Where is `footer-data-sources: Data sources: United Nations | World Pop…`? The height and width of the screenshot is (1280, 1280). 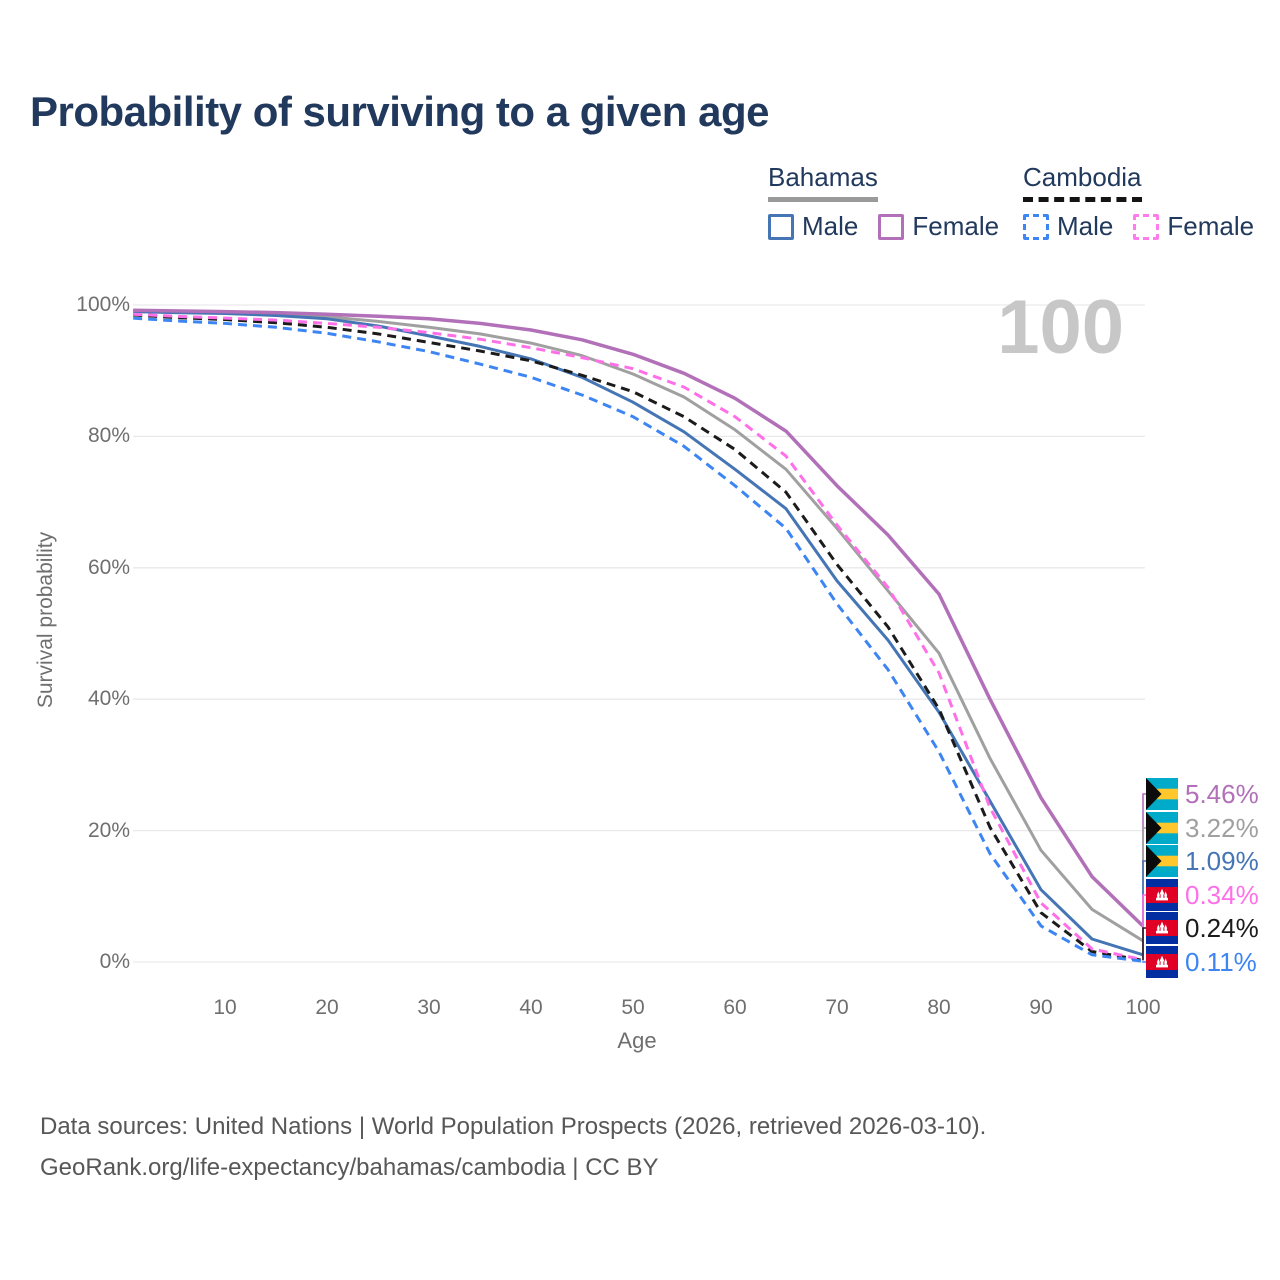
footer-data-sources: Data sources: United Nations | World Pop… is located at coordinates (513, 1126).